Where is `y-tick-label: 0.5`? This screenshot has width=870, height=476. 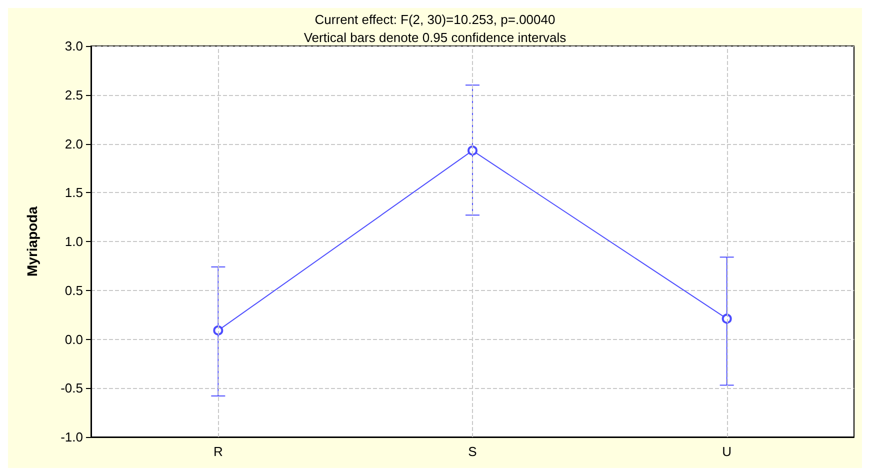 y-tick-label: 0.5 is located at coordinates (73, 290).